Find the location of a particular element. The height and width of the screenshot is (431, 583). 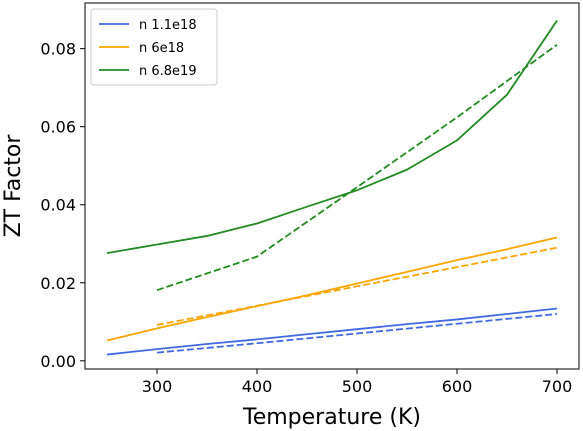

y-tick-label: 0.02 is located at coordinates (58, 283).